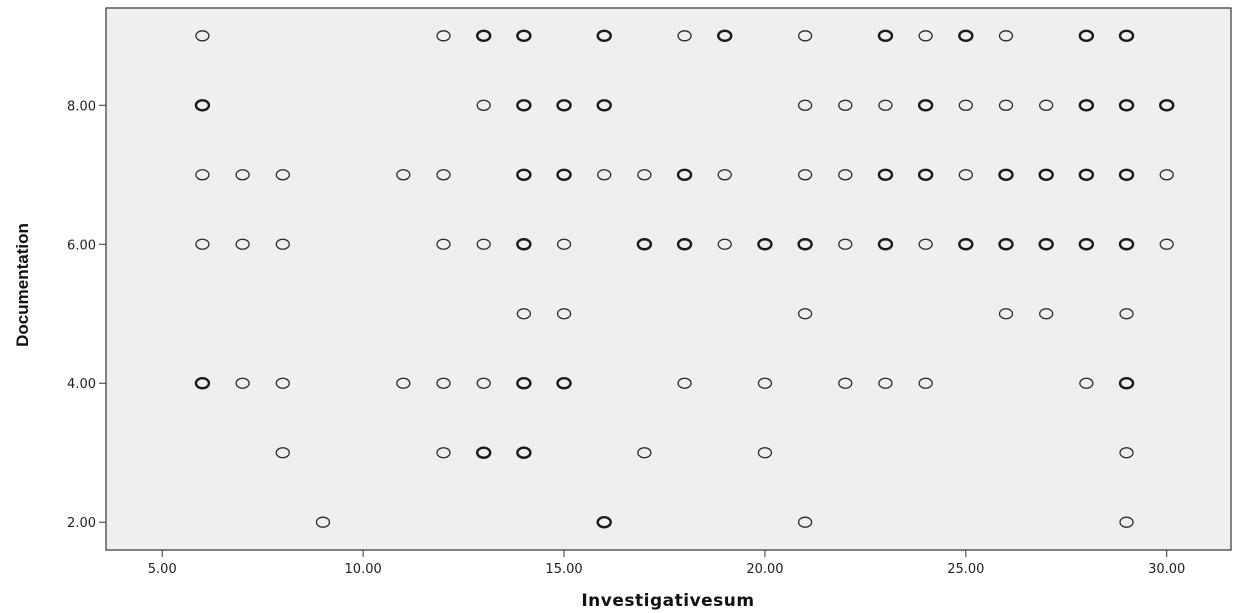 The height and width of the screenshot is (613, 1241). I want to click on x-axis-ticks: 5.00 10.00 15.00 20.00 25.00 30.00, so click(666, 563).